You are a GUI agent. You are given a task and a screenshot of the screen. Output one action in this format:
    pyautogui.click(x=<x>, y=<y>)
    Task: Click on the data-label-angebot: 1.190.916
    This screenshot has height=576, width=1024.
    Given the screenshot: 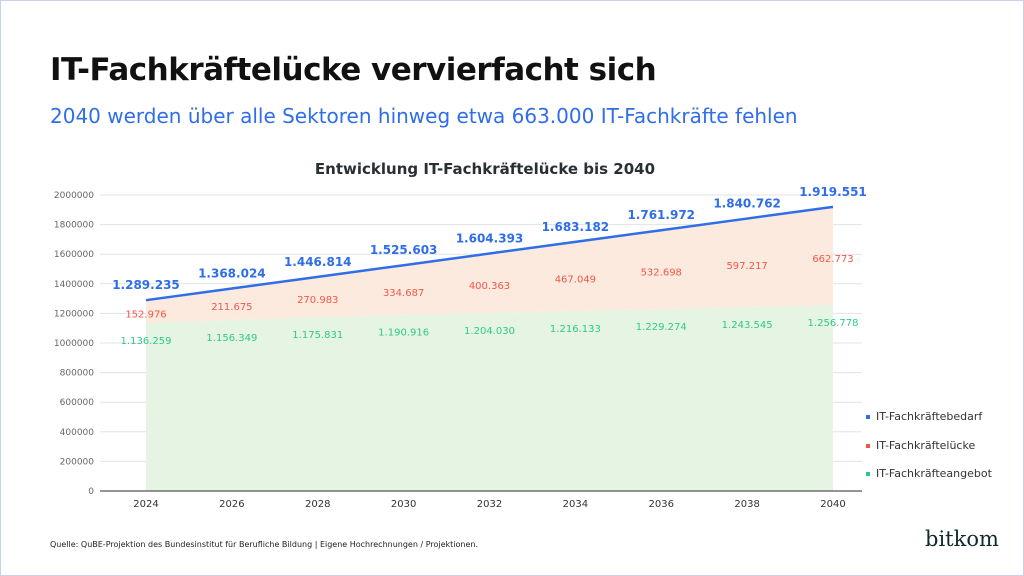 What is the action you would take?
    pyautogui.click(x=403, y=333)
    